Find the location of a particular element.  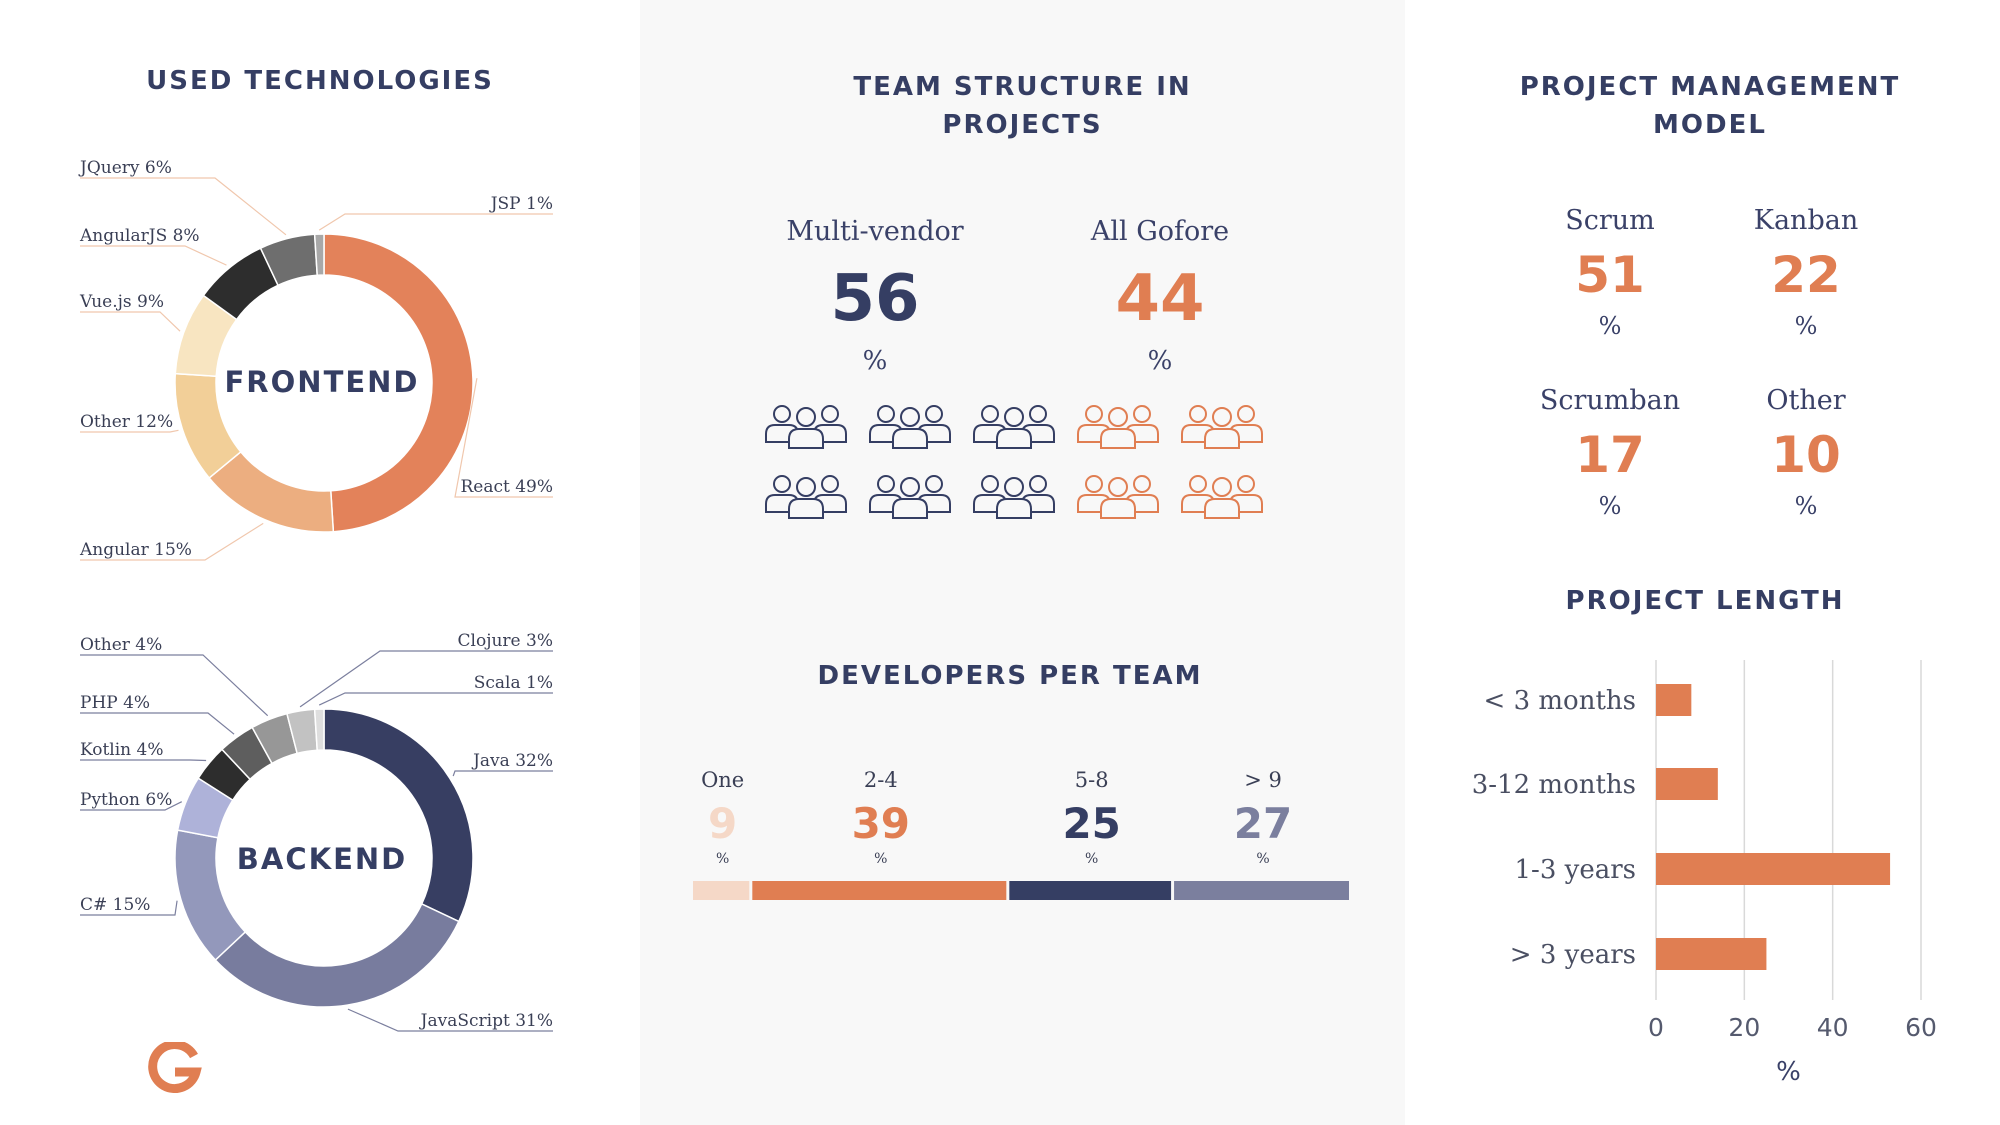

dev-value-2-4: 39 is located at coordinates (881, 823).